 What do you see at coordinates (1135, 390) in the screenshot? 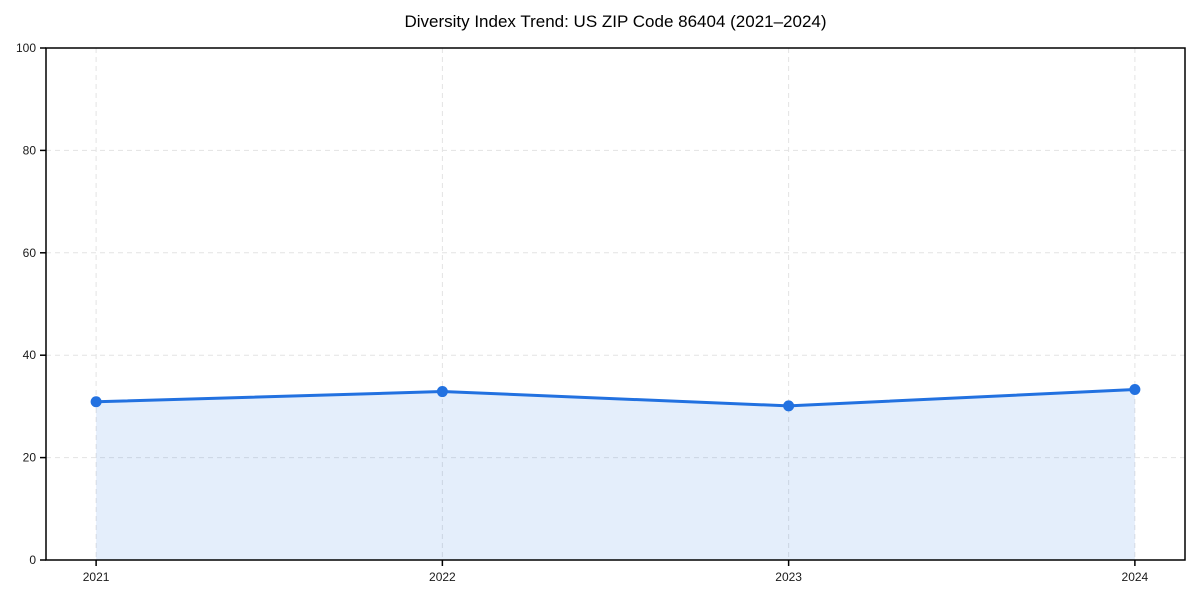
I see `data-point-2024` at bounding box center [1135, 390].